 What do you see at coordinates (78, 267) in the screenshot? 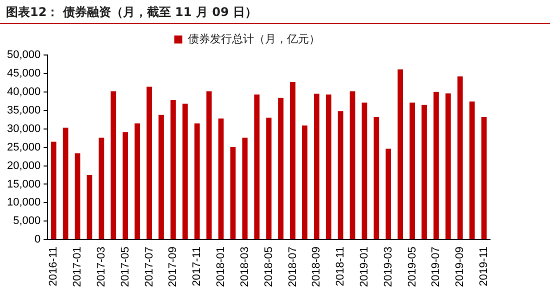
I see `x-tick-label: 2017-01` at bounding box center [78, 267].